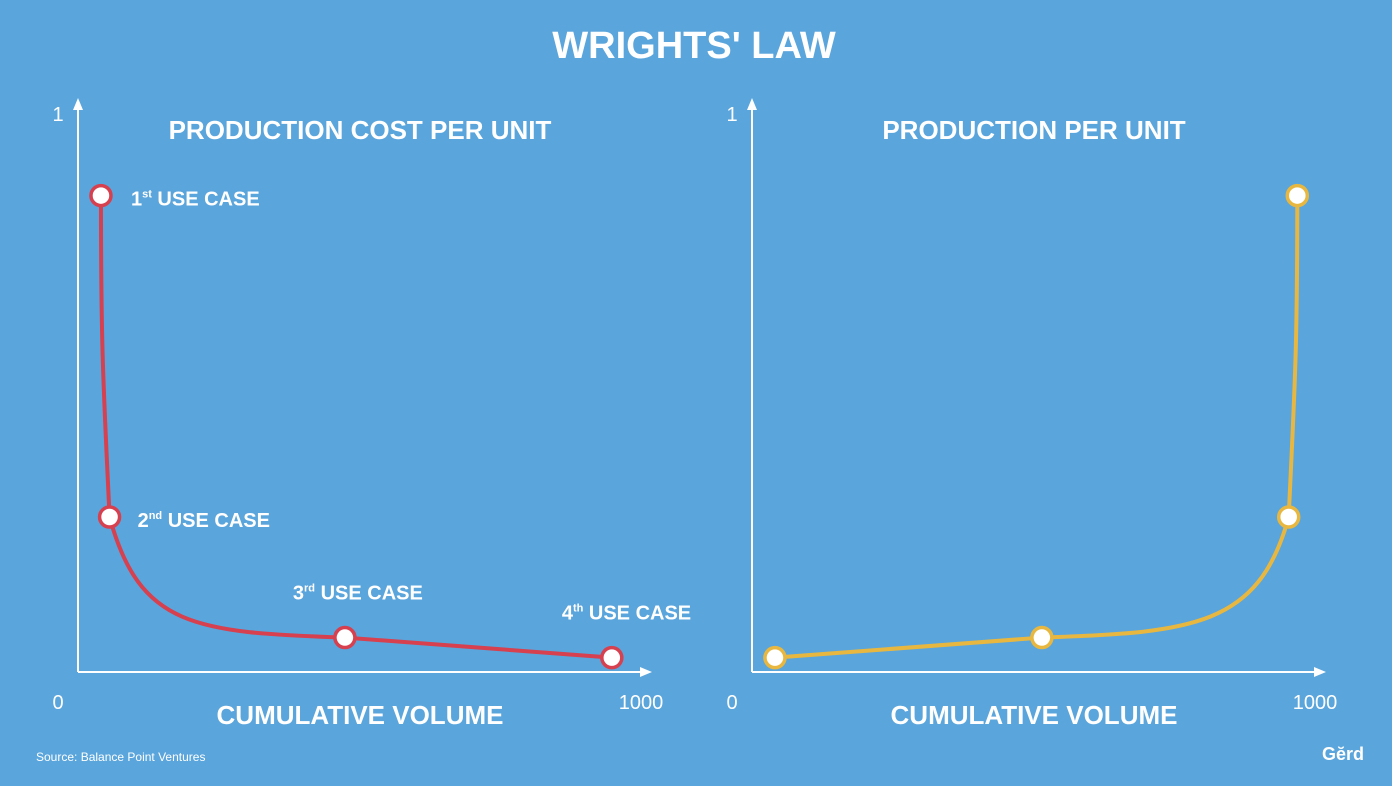 The image size is (1392, 786). What do you see at coordinates (626, 614) in the screenshot?
I see `point-label-4: 4th USE CASE` at bounding box center [626, 614].